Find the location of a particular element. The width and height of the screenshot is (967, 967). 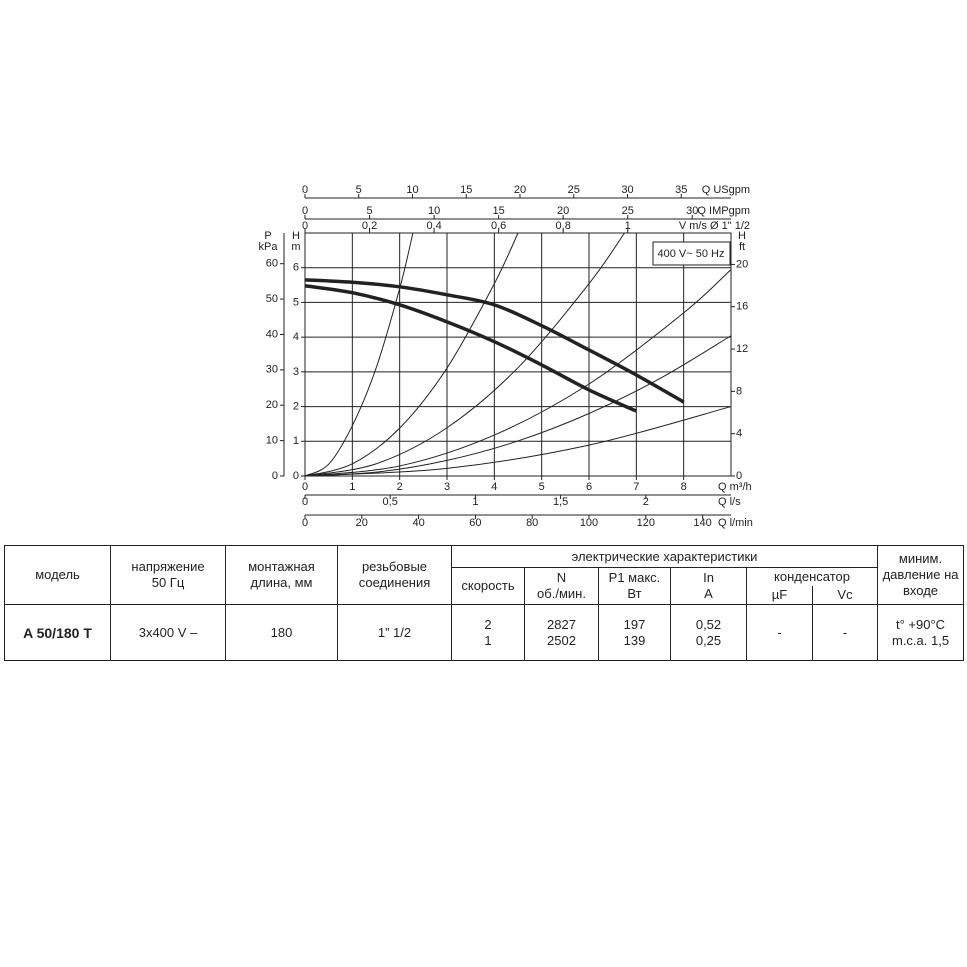

axis-tick-label: 0,8 is located at coordinates (563, 226).